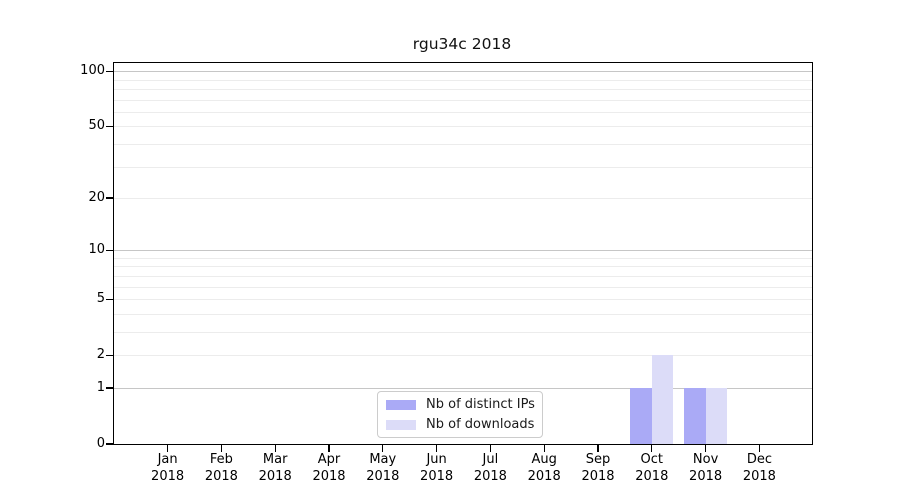 The height and width of the screenshot is (500, 900). I want to click on x-tick-label: Jul 2018, so click(490, 468).